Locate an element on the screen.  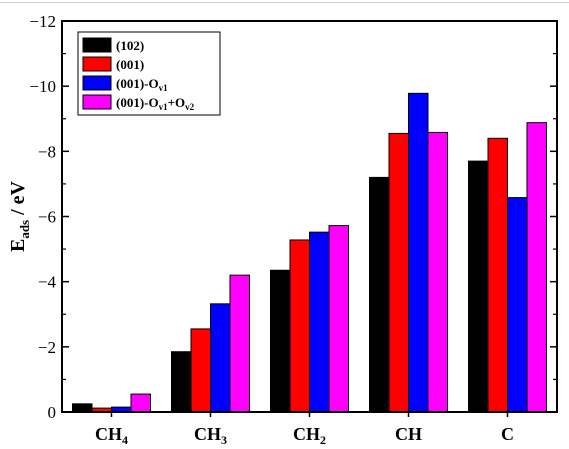
category-subscript: 2 is located at coordinates (323, 440).